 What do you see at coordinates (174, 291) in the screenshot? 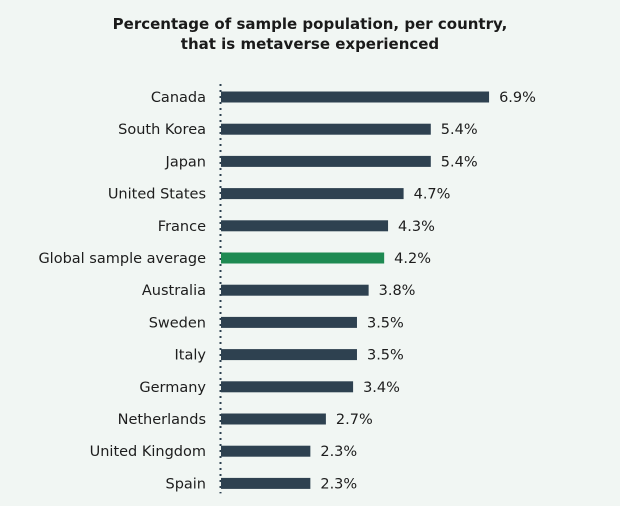
I see `category-label: Australia` at bounding box center [174, 291].